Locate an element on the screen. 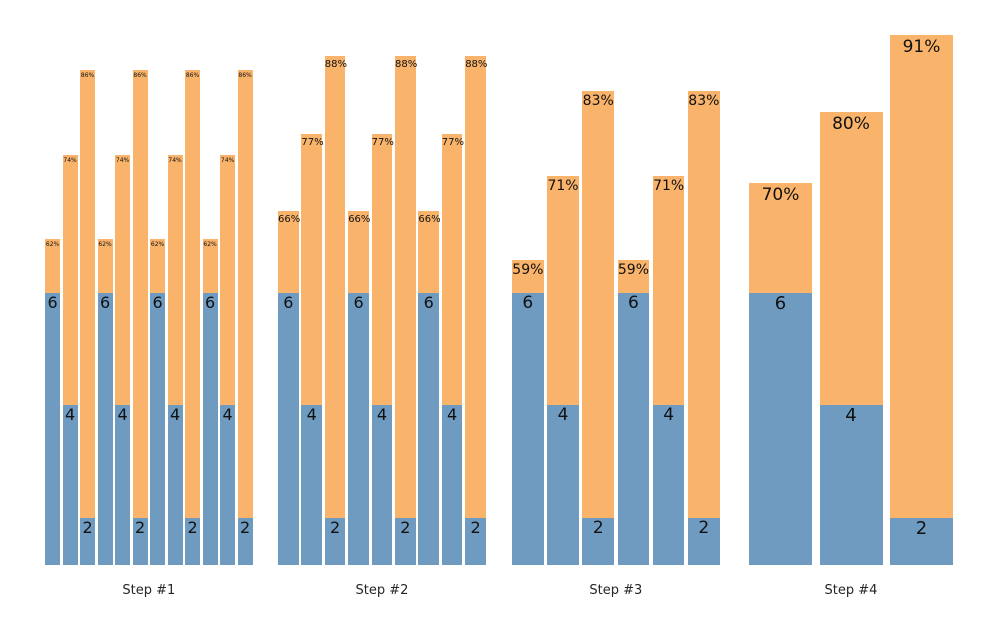 This screenshot has width=1000, height=618. x-tick-label-step1: Step #1 is located at coordinates (149, 590).